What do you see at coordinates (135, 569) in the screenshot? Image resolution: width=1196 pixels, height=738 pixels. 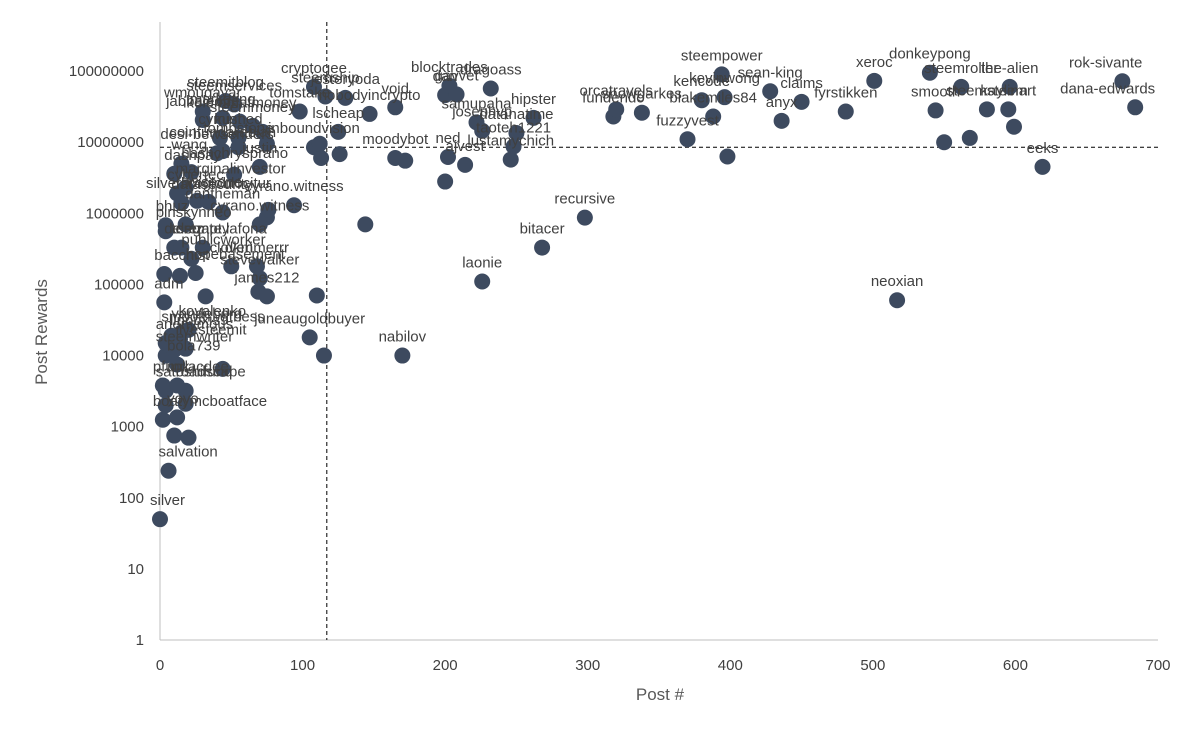 I see `y-tick-label: 10` at bounding box center [135, 569].